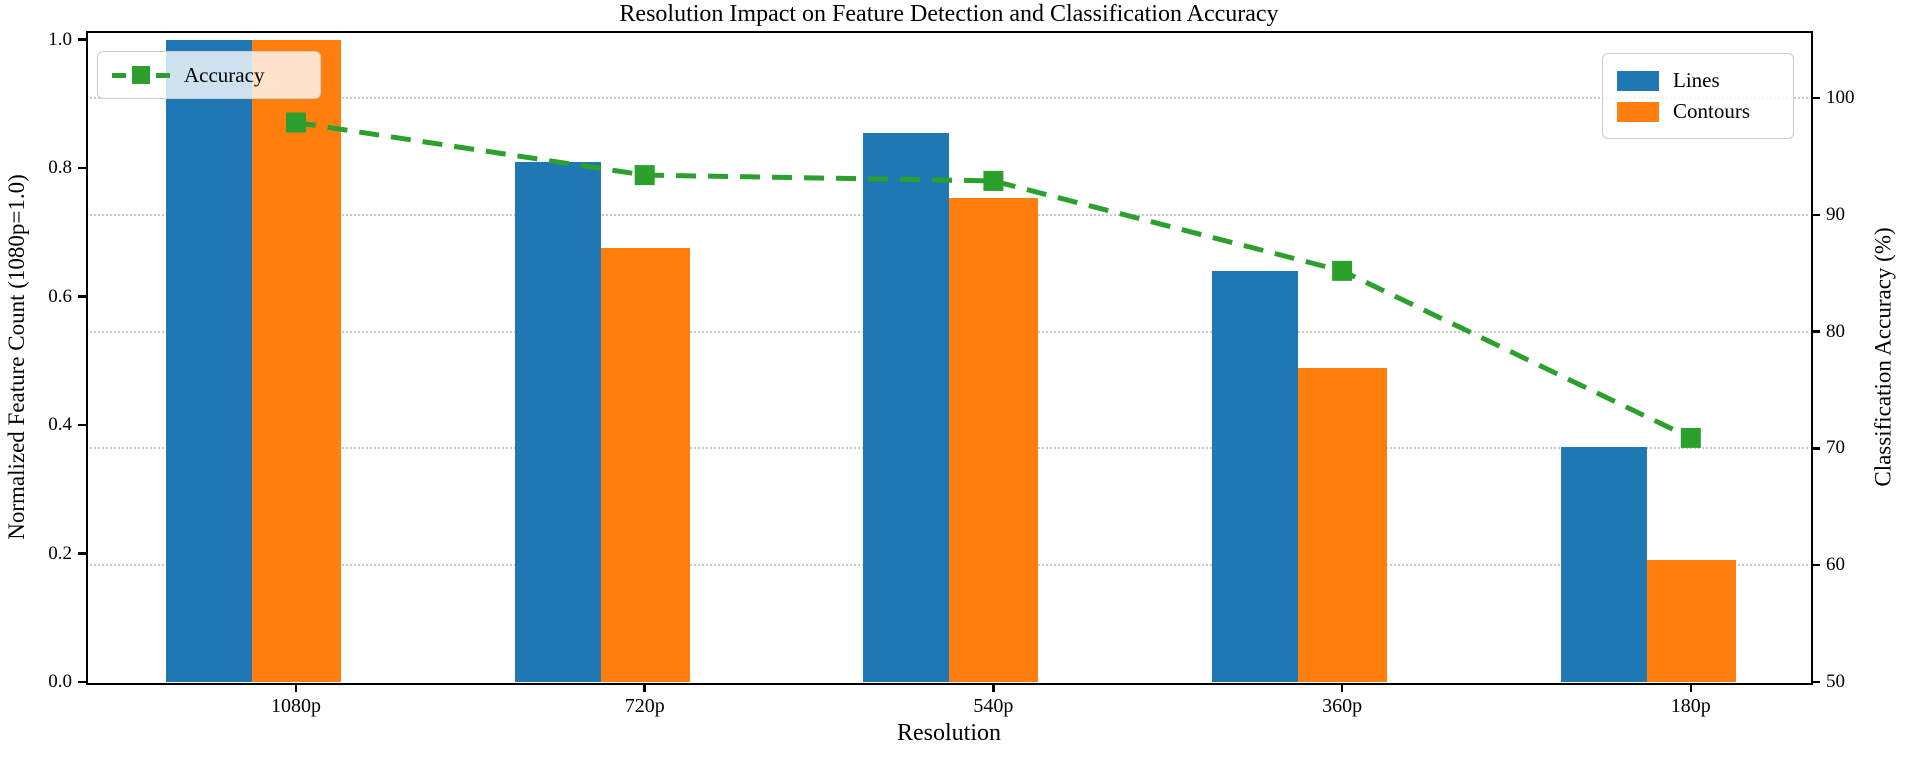  What do you see at coordinates (1835, 214) in the screenshot?
I see `right-tick-label: 90` at bounding box center [1835, 214].